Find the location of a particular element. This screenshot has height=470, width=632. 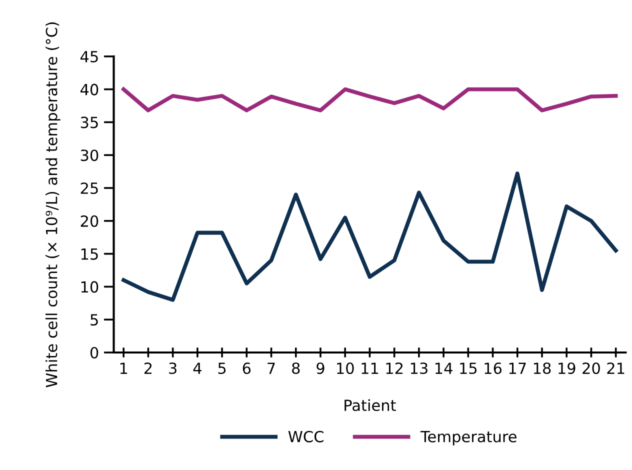

x-tick-label: 14 is located at coordinates (444, 368).